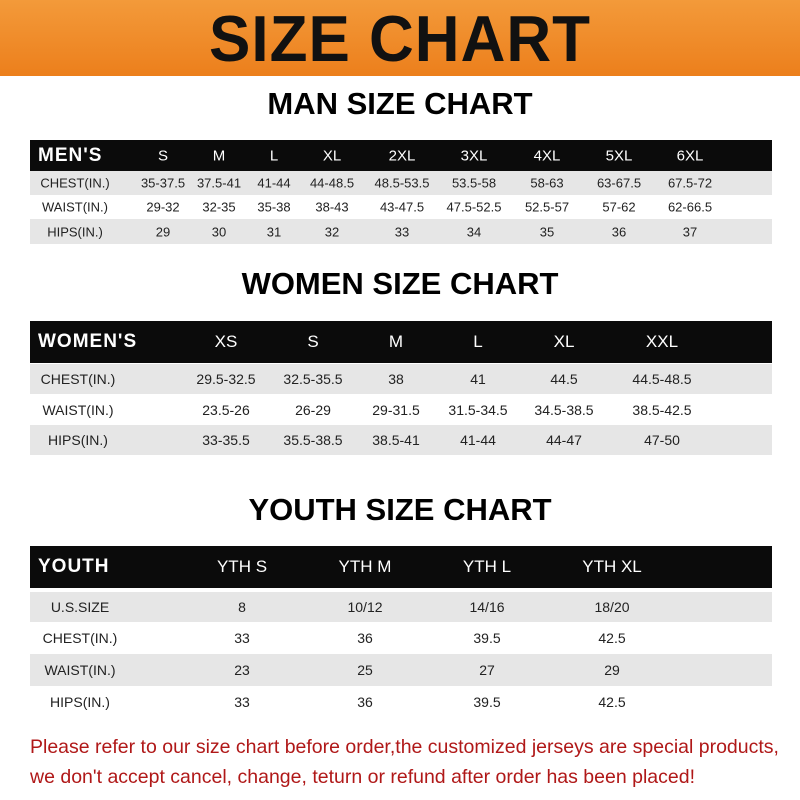 This screenshot has height=800, width=800. I want to click on table-cell: 44-48.5, so click(332, 183).